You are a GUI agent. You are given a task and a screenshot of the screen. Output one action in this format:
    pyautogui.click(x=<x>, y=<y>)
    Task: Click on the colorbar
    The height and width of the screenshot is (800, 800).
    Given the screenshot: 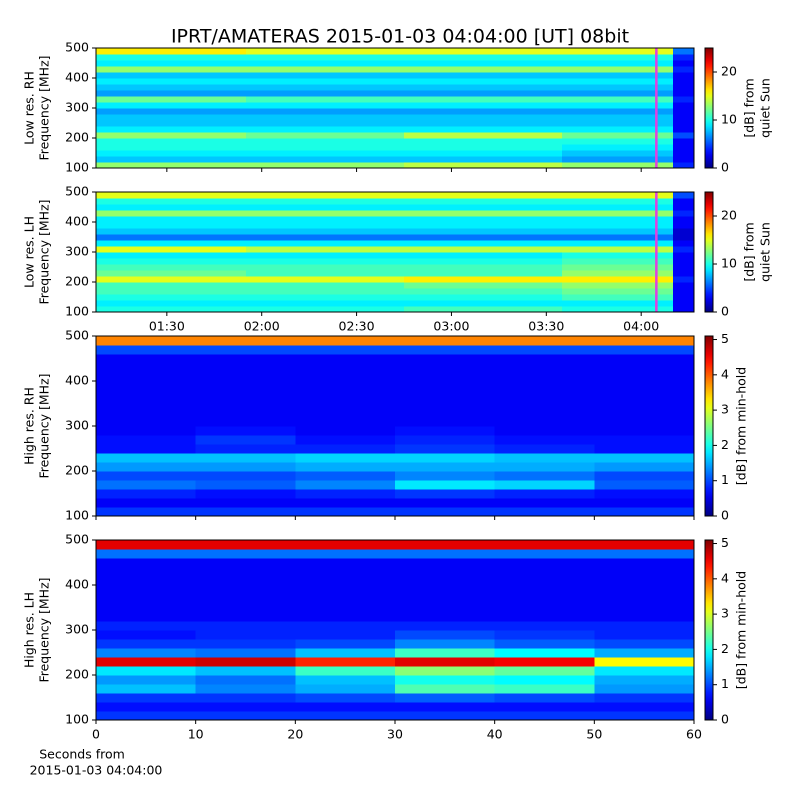 What is the action you would take?
    pyautogui.click(x=709, y=108)
    